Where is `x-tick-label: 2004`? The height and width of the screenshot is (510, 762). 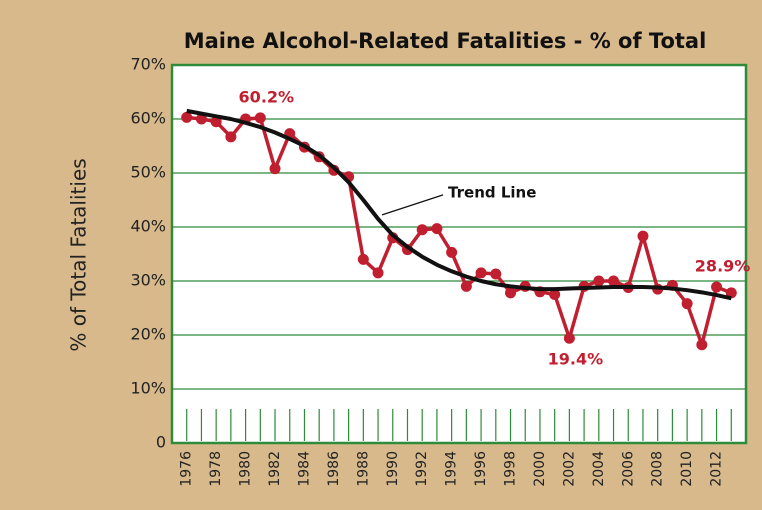 x-tick-label: 2004 is located at coordinates (599, 469).